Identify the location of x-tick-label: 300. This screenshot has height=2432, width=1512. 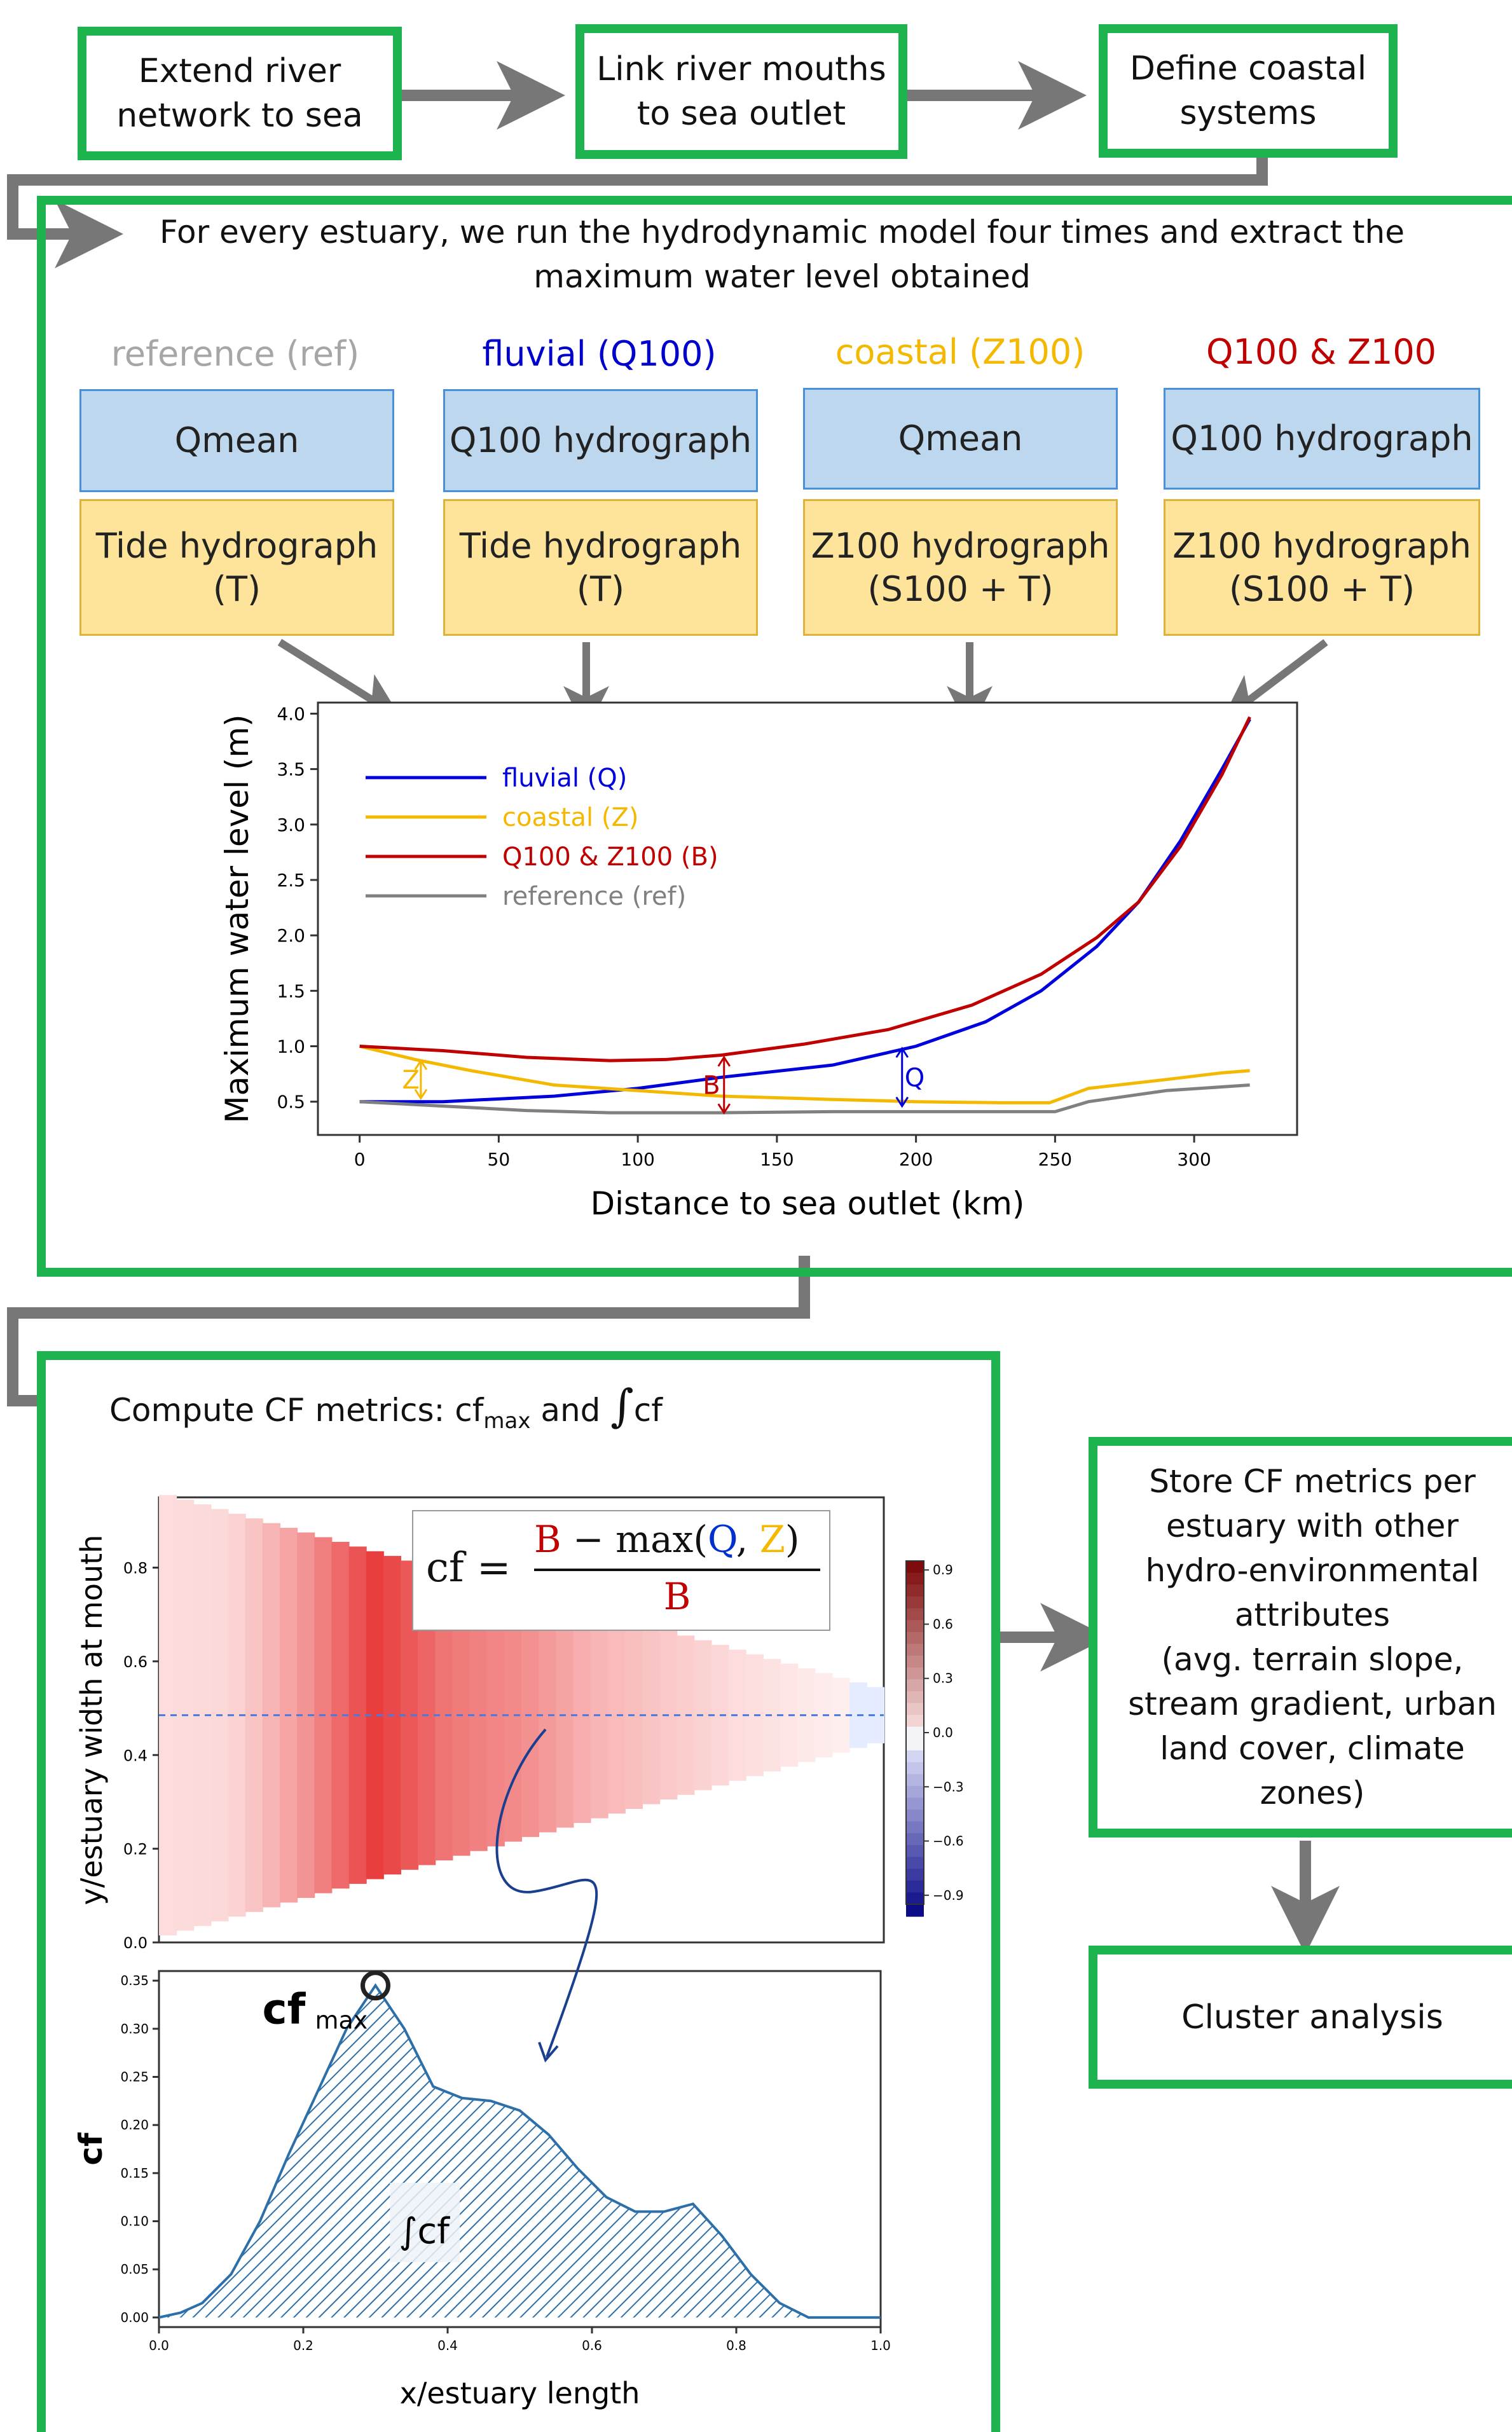
(1194, 1159).